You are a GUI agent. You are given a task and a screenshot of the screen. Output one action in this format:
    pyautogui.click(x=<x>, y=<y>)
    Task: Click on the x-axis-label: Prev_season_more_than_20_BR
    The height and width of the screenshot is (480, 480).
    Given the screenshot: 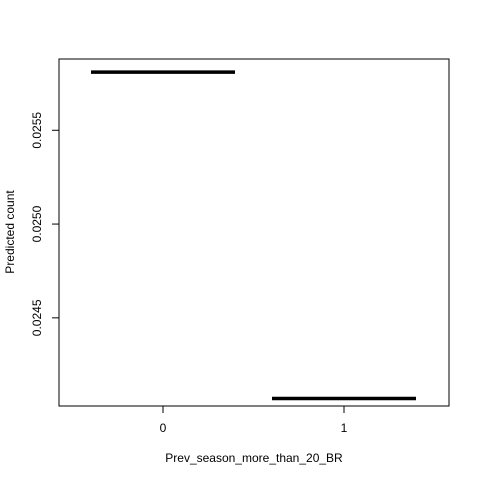 What is the action you would take?
    pyautogui.click(x=254, y=458)
    